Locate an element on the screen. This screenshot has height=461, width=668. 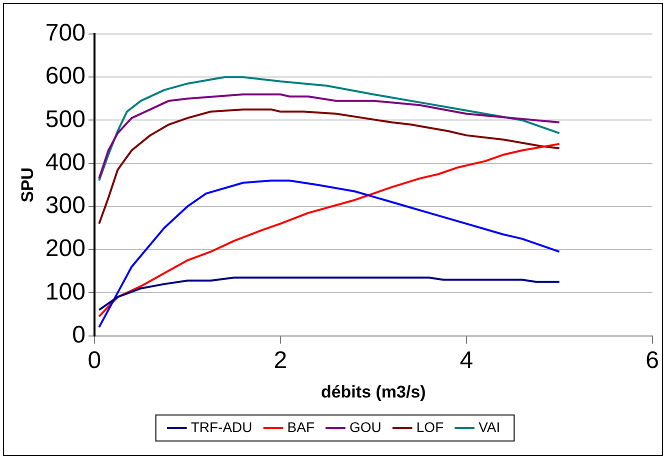
x-tick-label: 2 is located at coordinates (281, 360).